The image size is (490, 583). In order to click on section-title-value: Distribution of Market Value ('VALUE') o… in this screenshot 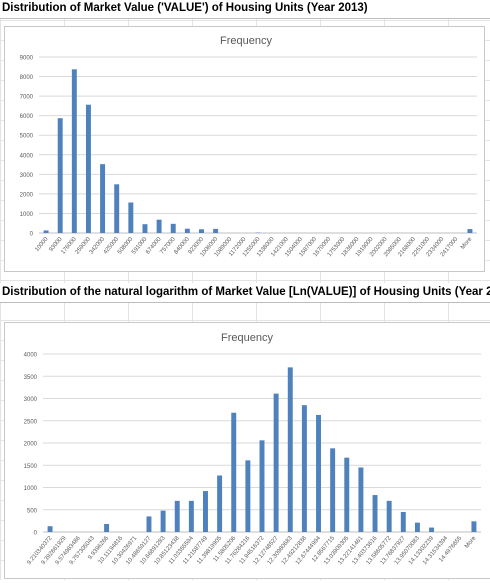, I will do `click(185, 8)`.